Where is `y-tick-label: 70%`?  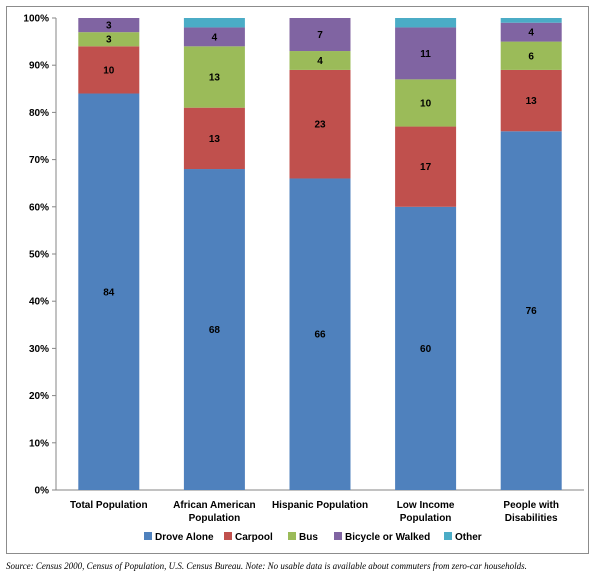 y-tick-label: 70% is located at coordinates (39, 160).